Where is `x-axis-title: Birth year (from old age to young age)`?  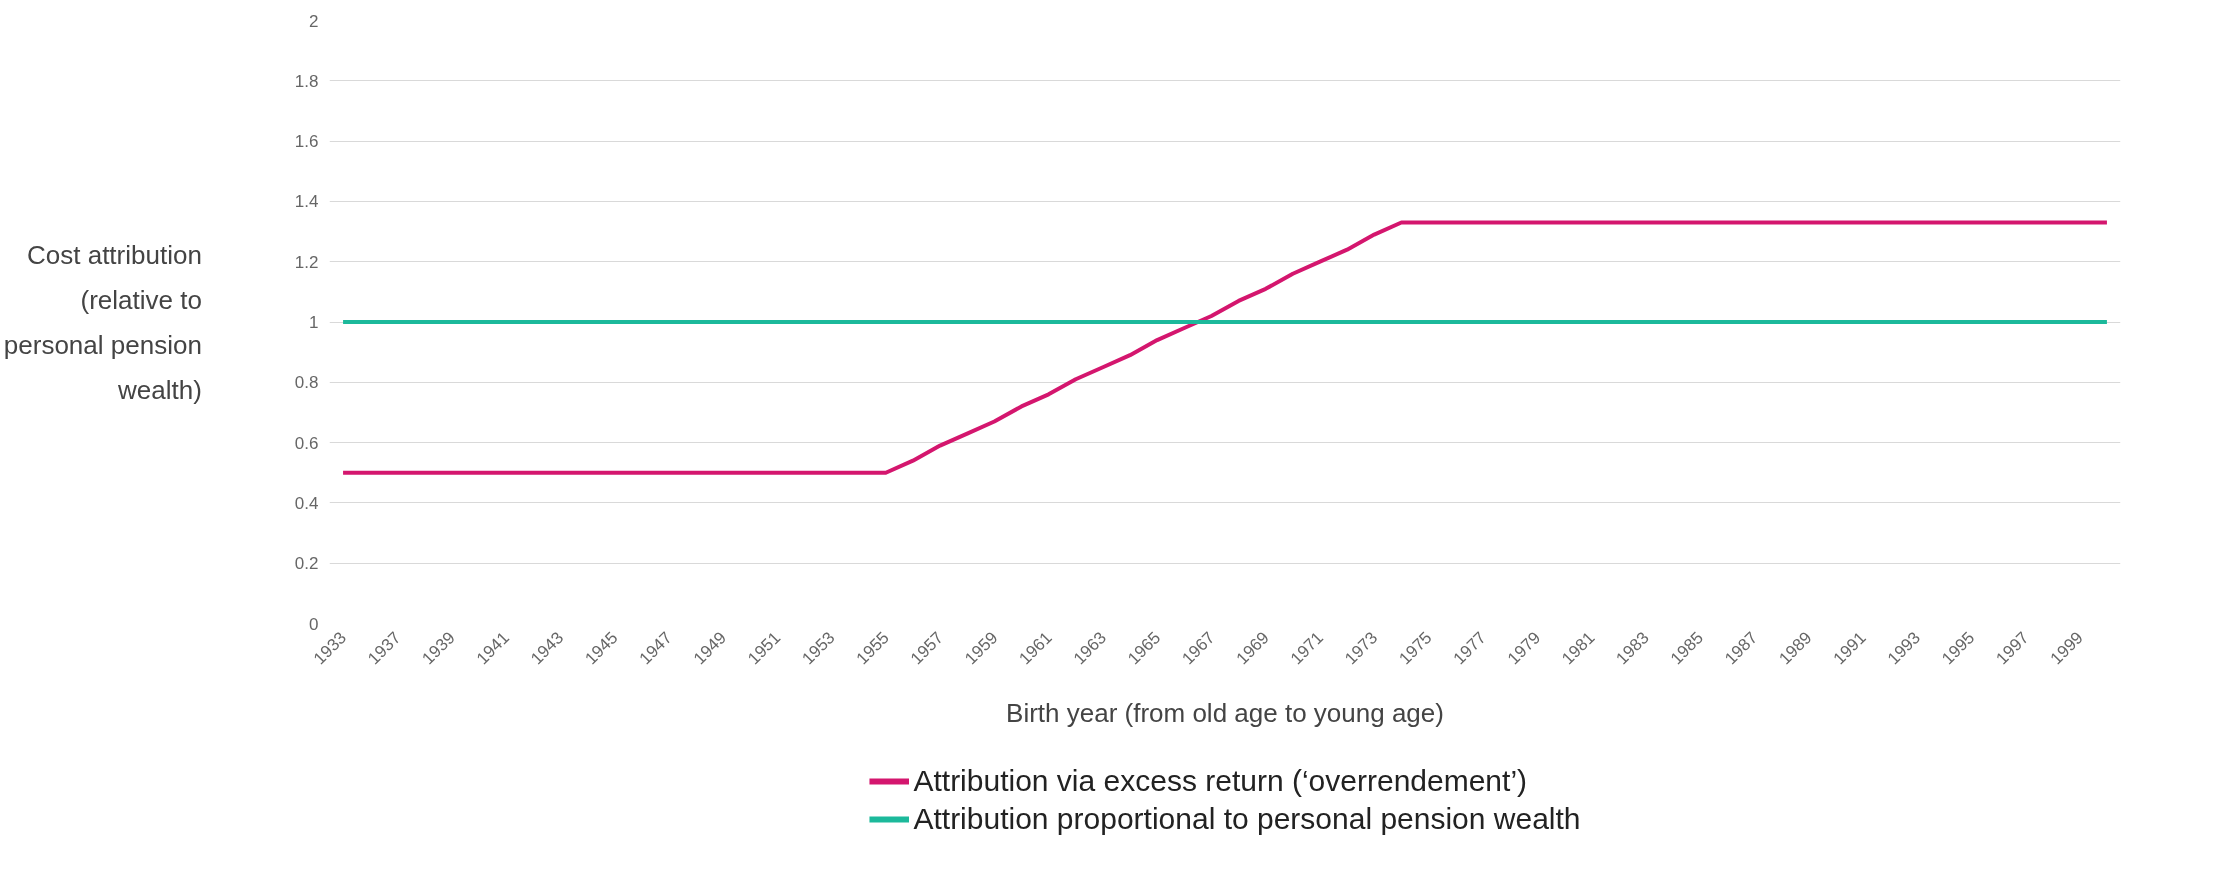
x-axis-title: Birth year (from old age to young age) is located at coordinates (1225, 712).